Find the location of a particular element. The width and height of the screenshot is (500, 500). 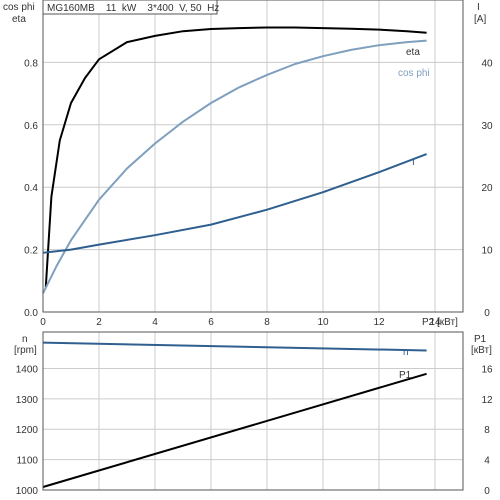

bottom-ytick-label: 1400 is located at coordinates (27, 369).